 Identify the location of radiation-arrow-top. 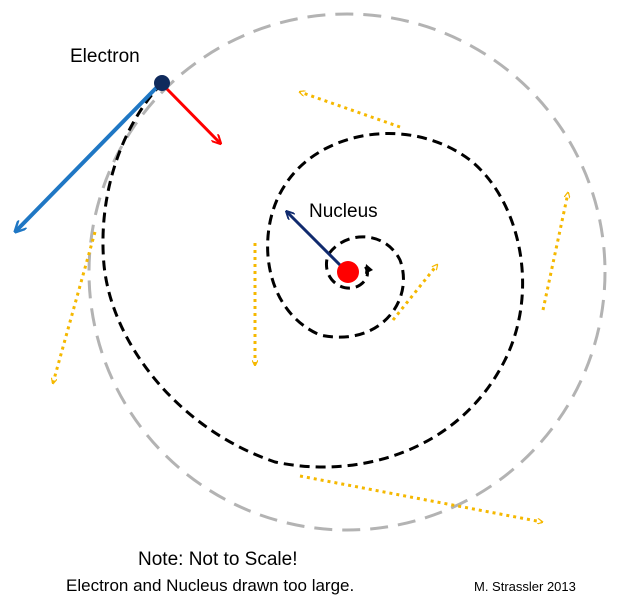
(350, 110).